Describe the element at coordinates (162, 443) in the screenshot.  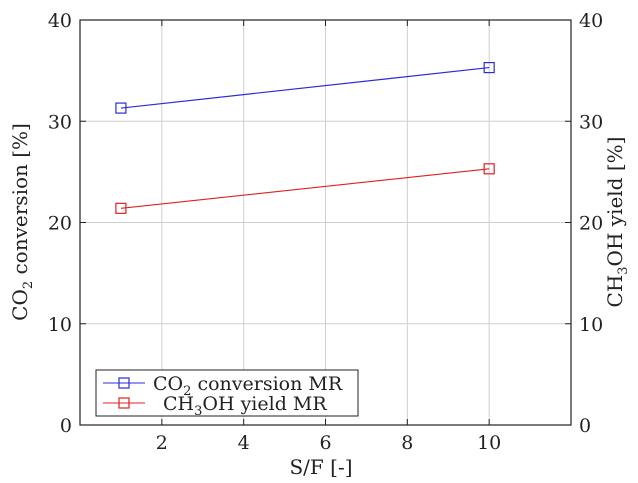
I see `x-tick-label: 2` at that location.